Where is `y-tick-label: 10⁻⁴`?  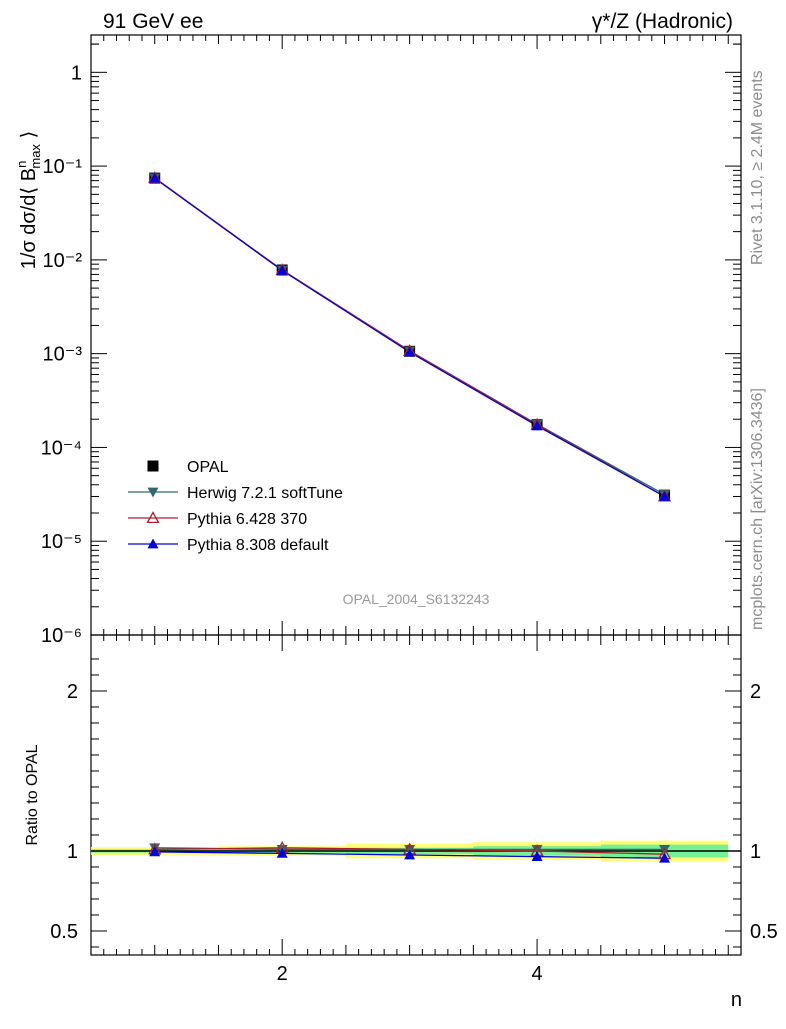
y-tick-label: 10⁻⁴ is located at coordinates (61, 448).